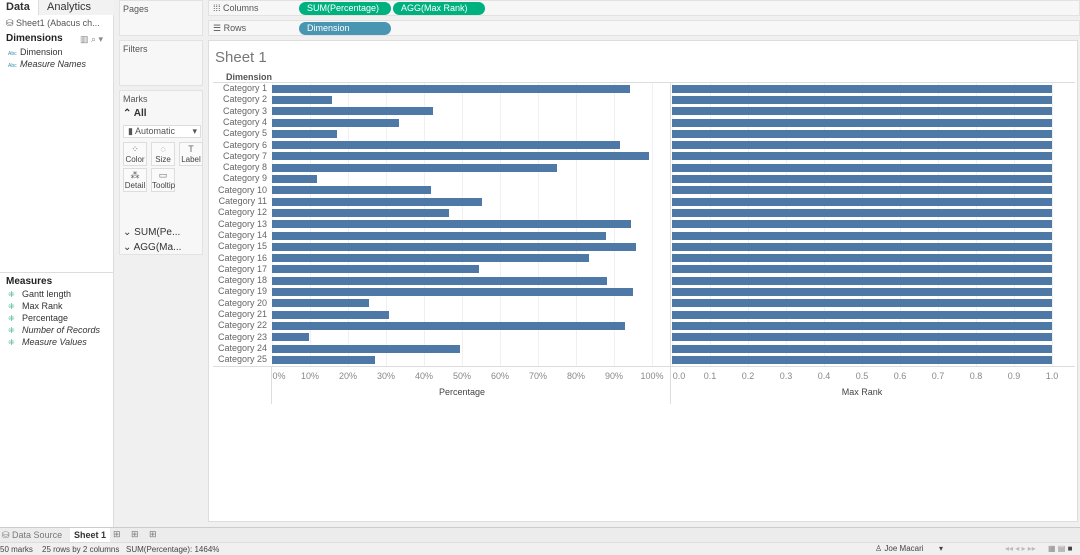 This screenshot has width=1080, height=555. I want to click on marks-detail-button: ⁂ Detail, so click(135, 180).